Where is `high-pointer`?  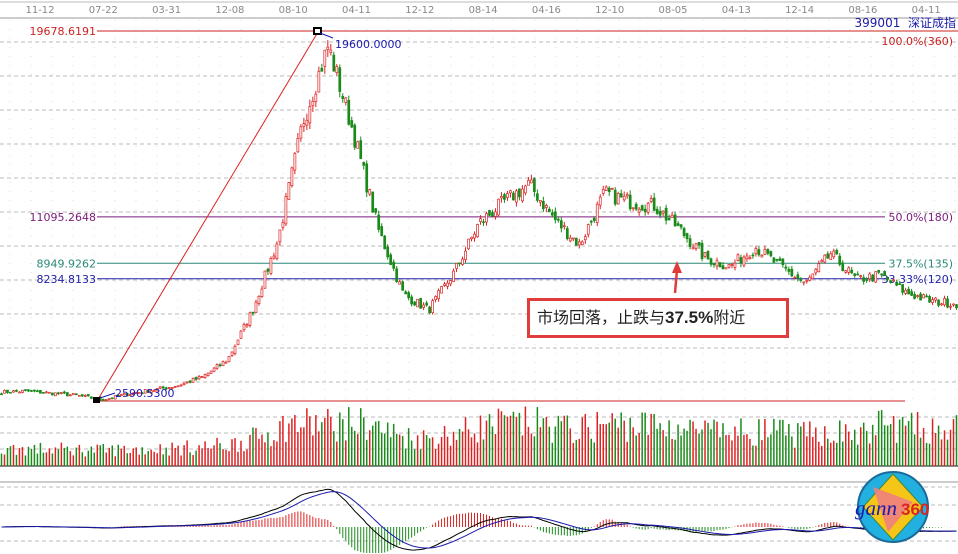
high-pointer is located at coordinates (326, 35).